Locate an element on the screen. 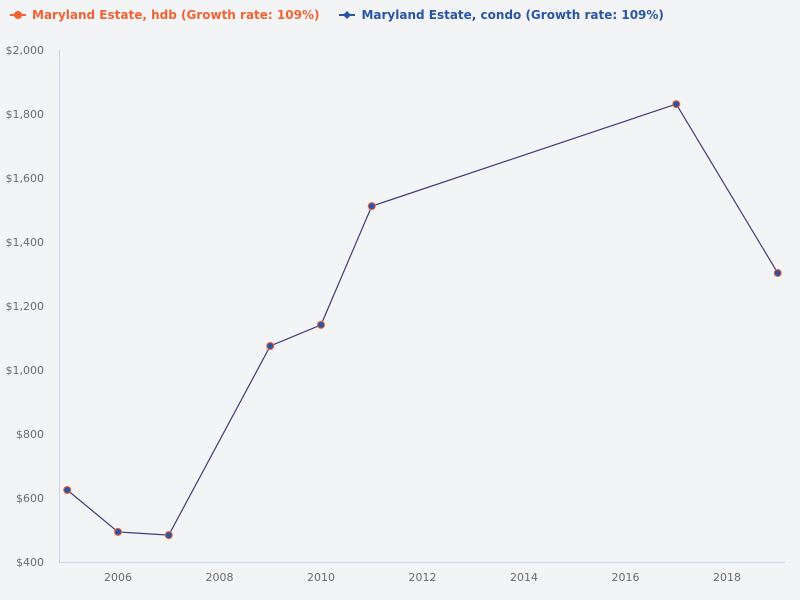 The height and width of the screenshot is (600, 800). x-tick-label: 2008 is located at coordinates (220, 577).